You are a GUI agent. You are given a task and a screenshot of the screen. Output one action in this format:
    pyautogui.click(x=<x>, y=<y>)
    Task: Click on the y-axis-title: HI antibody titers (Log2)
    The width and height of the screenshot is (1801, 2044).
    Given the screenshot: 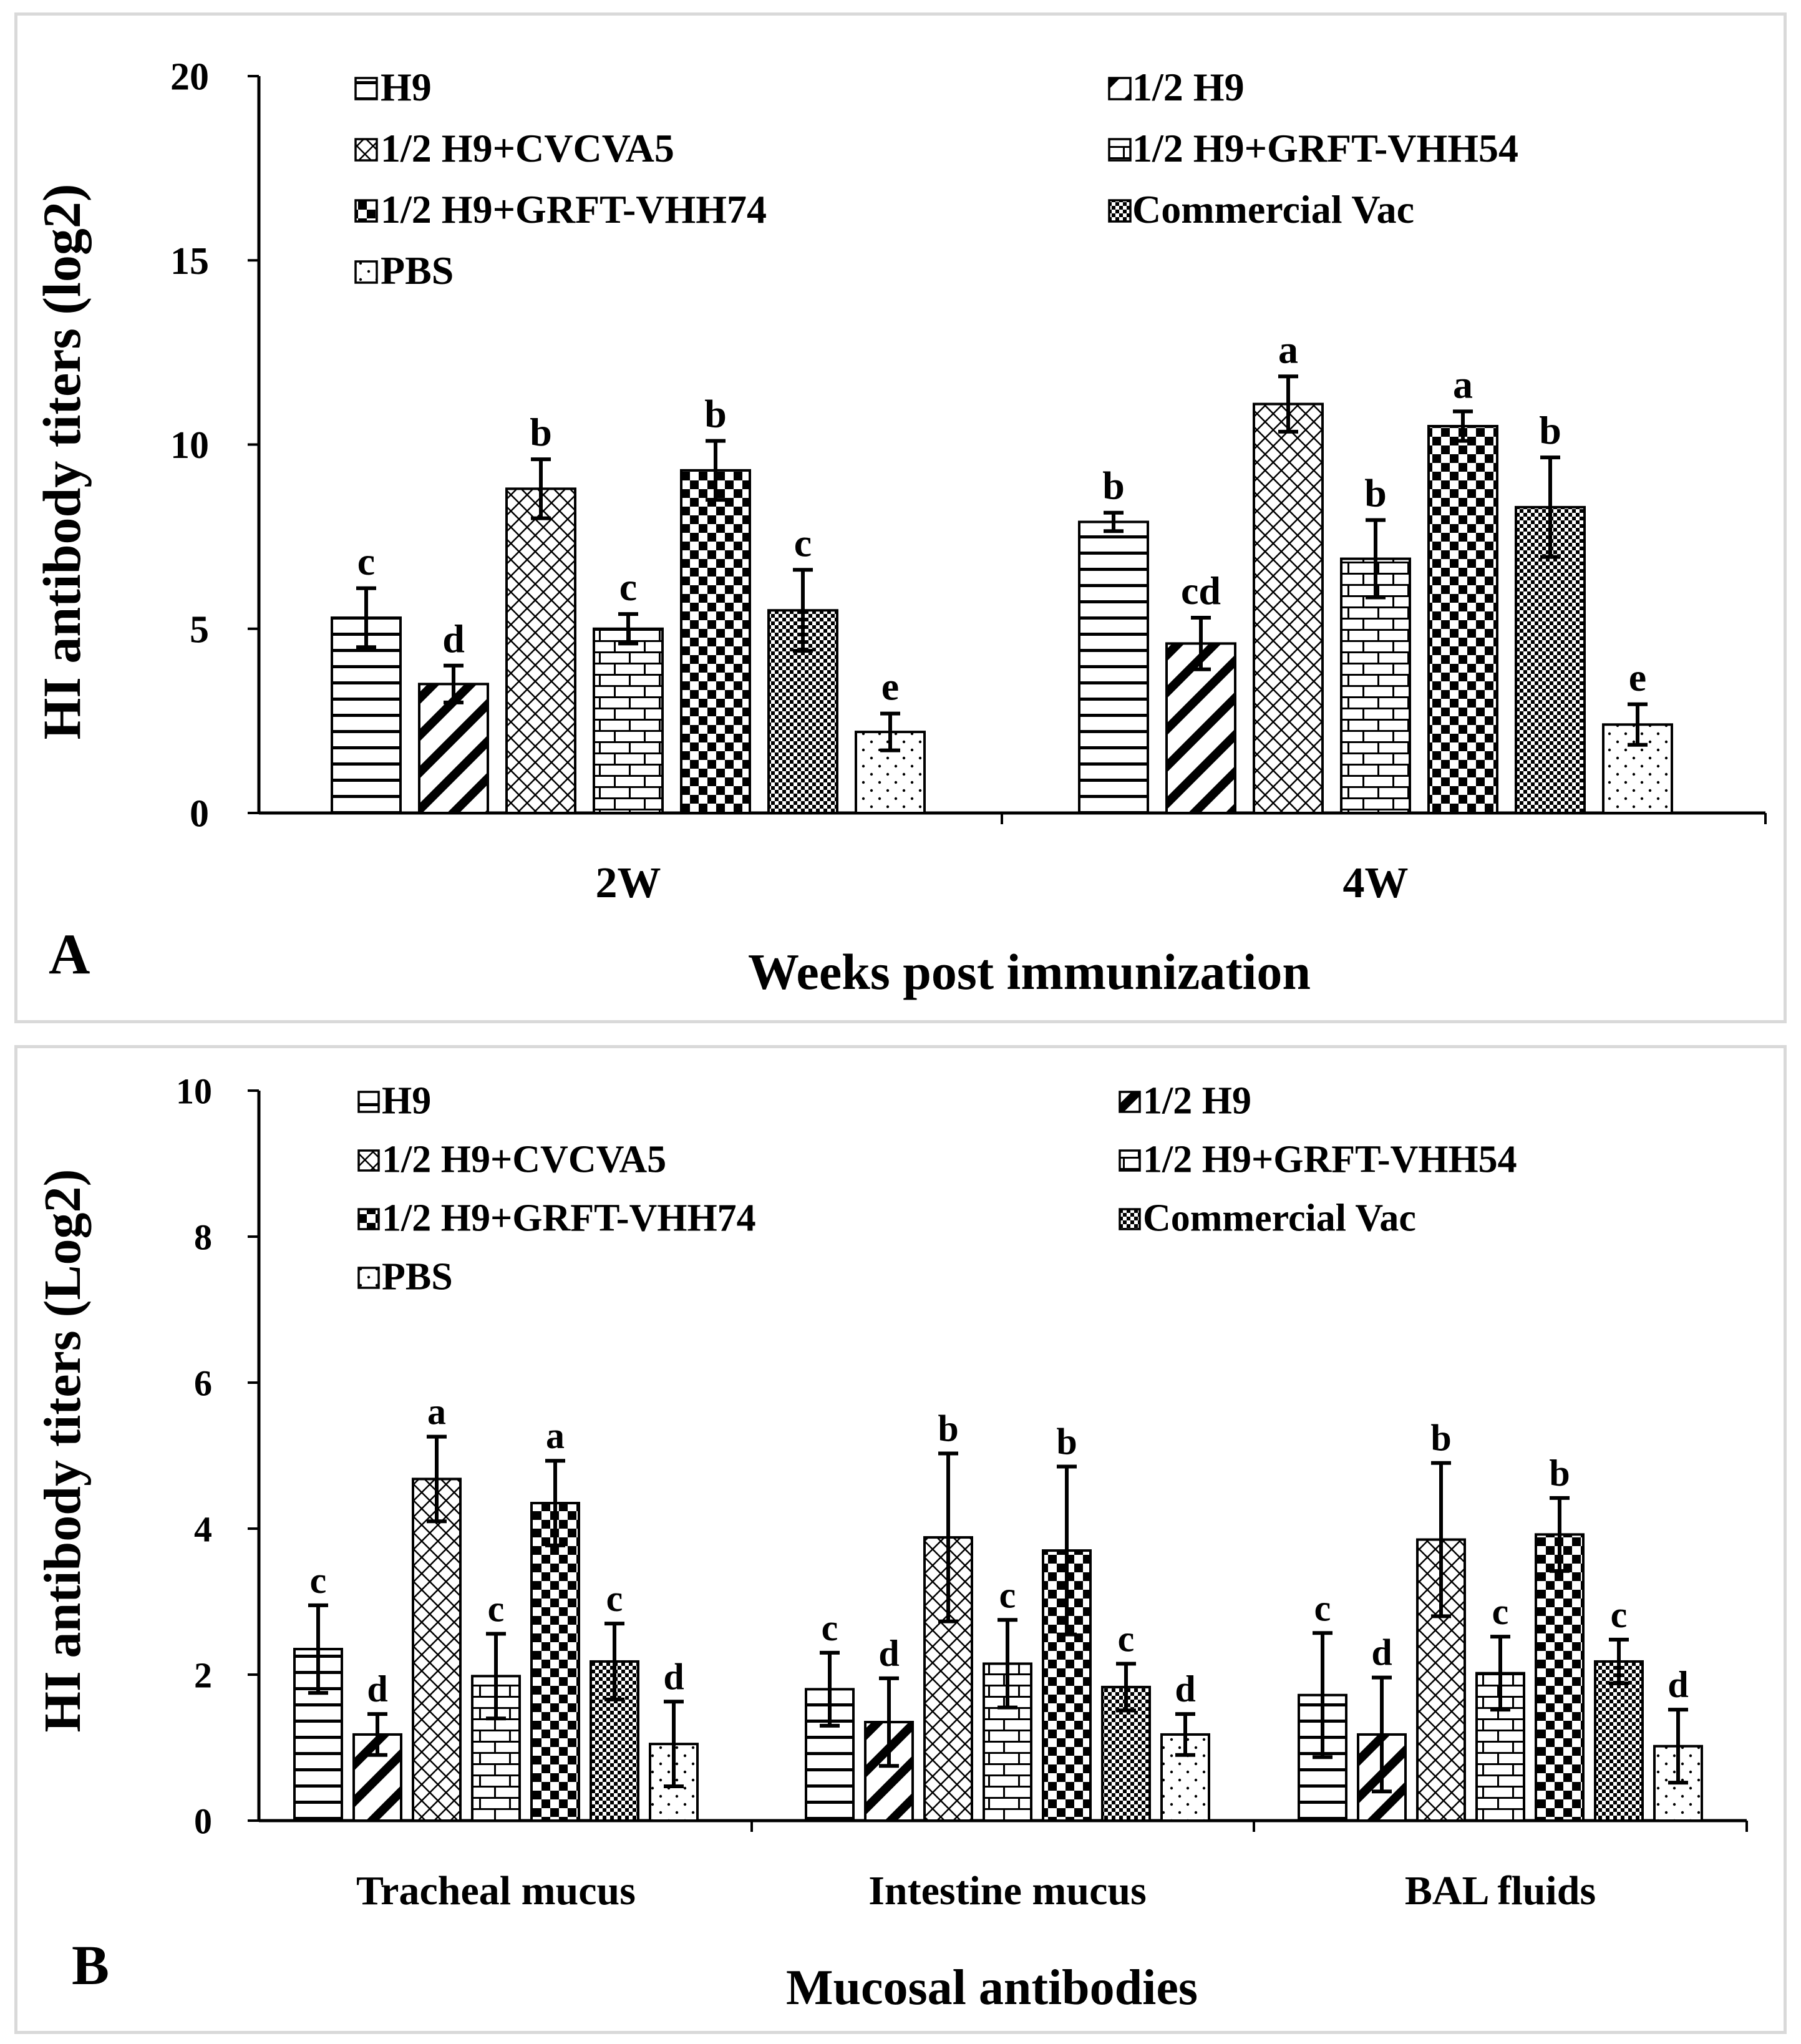 What is the action you would take?
    pyautogui.click(x=63, y=1451)
    